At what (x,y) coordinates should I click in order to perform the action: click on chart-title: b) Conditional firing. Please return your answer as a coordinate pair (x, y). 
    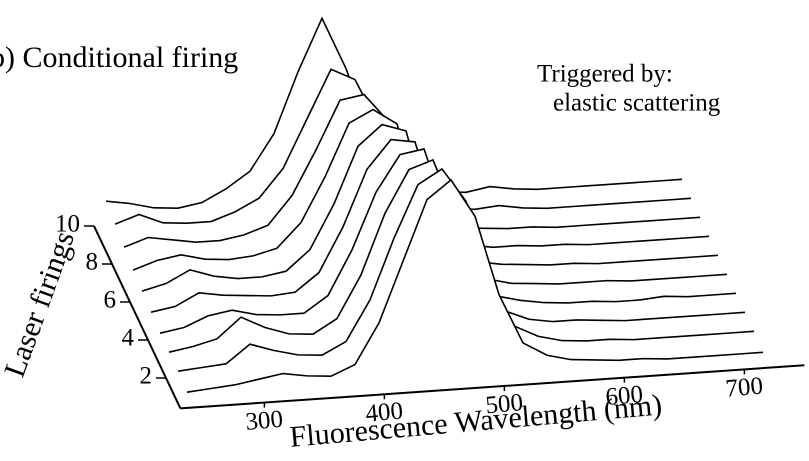
    Looking at the image, I should click on (119, 57).